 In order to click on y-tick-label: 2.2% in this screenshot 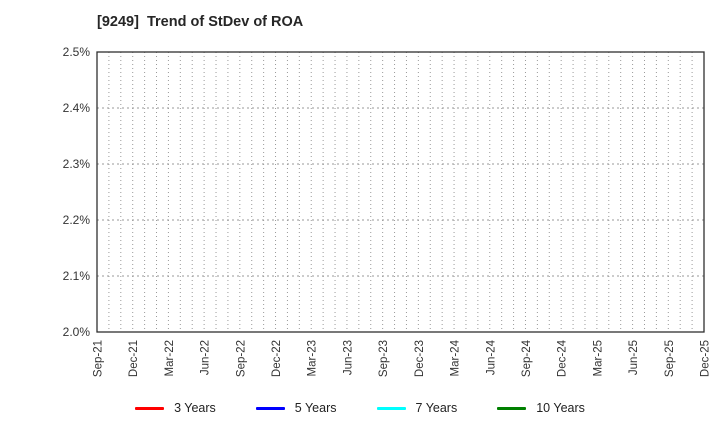, I will do `click(77, 220)`.